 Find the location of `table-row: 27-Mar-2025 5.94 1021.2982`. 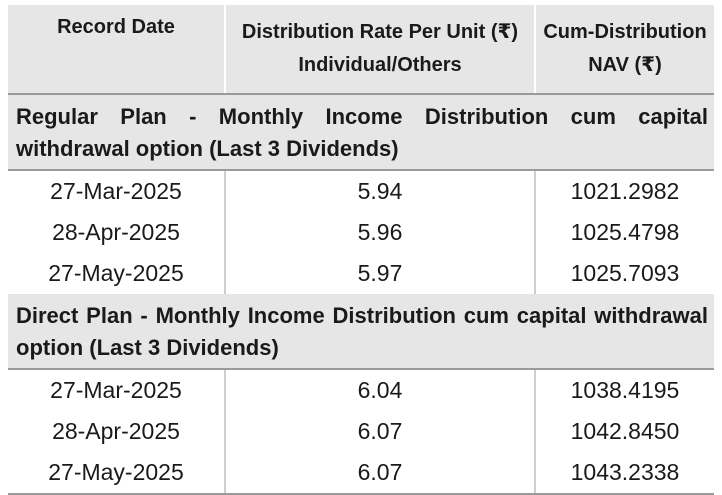

table-row: 27-Mar-2025 5.94 1021.2982 is located at coordinates (361, 191).